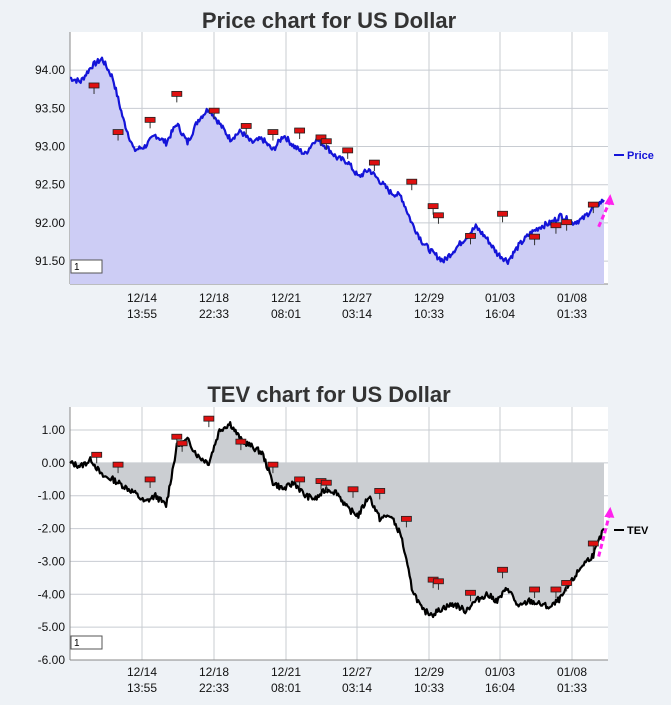  Describe the element at coordinates (429, 298) in the screenshot. I see `x-tick-date: 12/29` at that location.